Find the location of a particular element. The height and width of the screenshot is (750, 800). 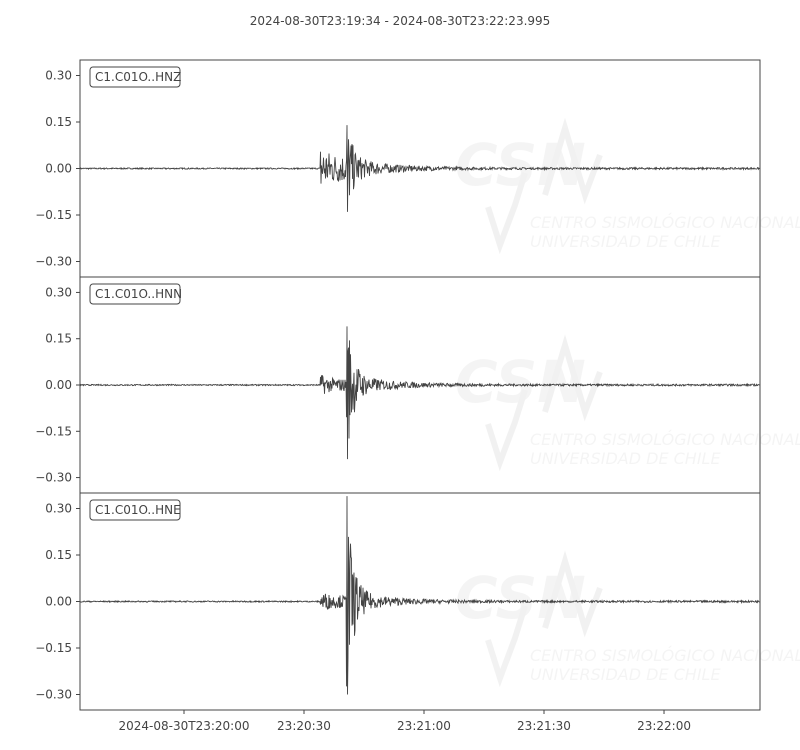

x-tick-label: 23:21:00 is located at coordinates (424, 726).